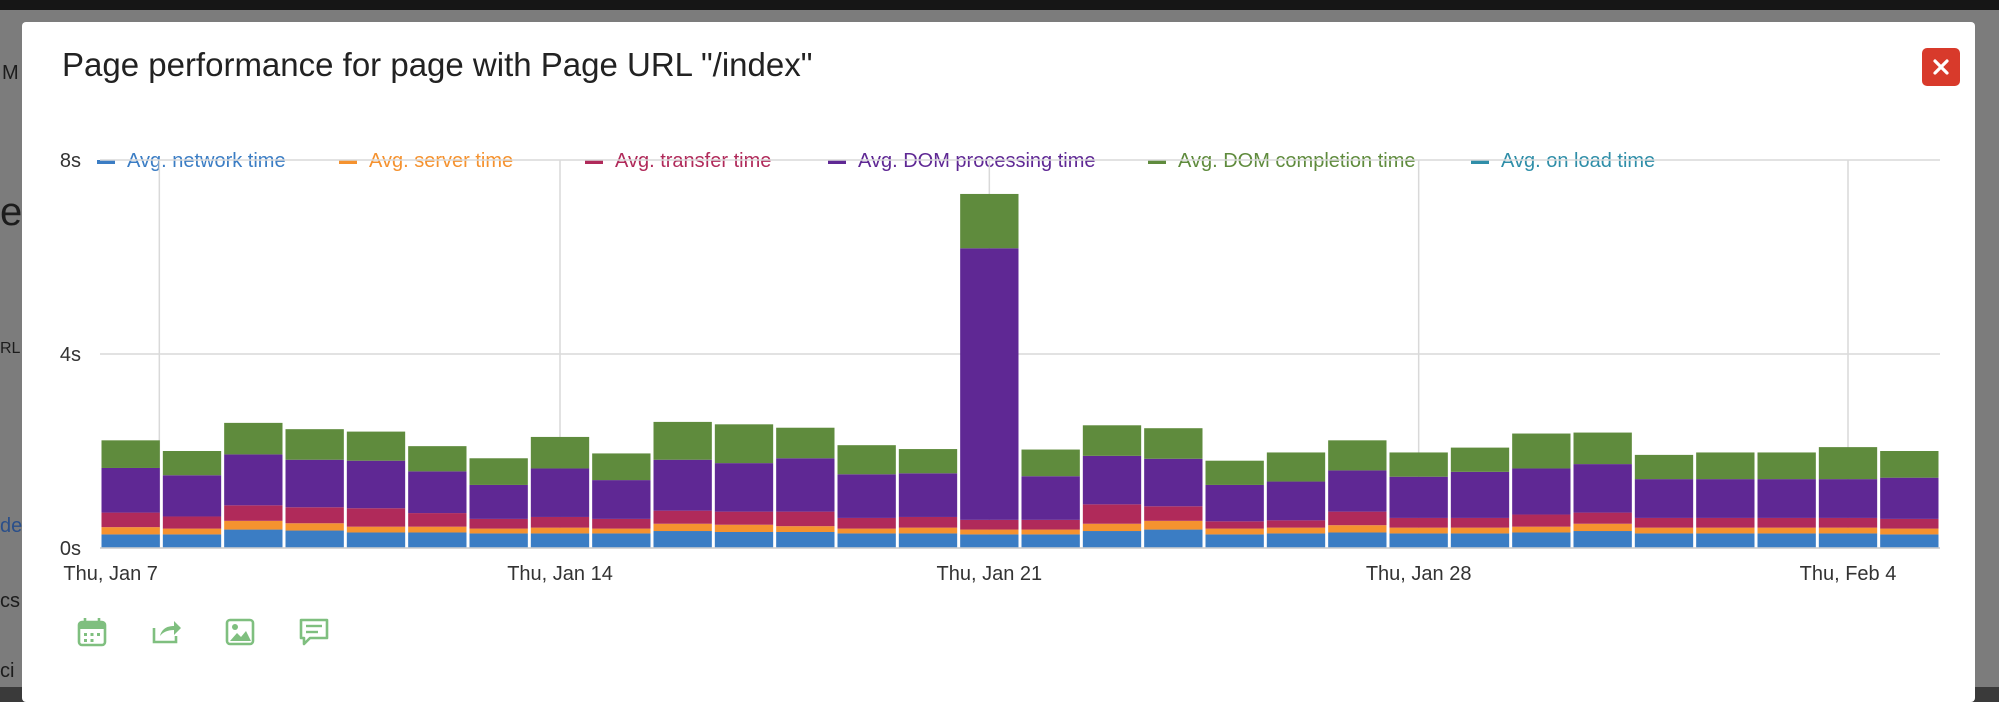  Describe the element at coordinates (693, 161) in the screenshot. I see `legend-label: Avg. transfer time` at that location.